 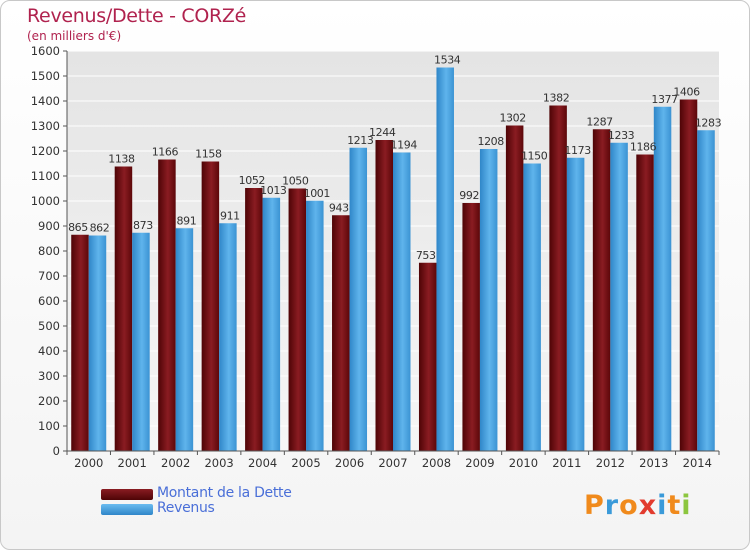 I want to click on logo-letter: P, so click(x=594, y=505).